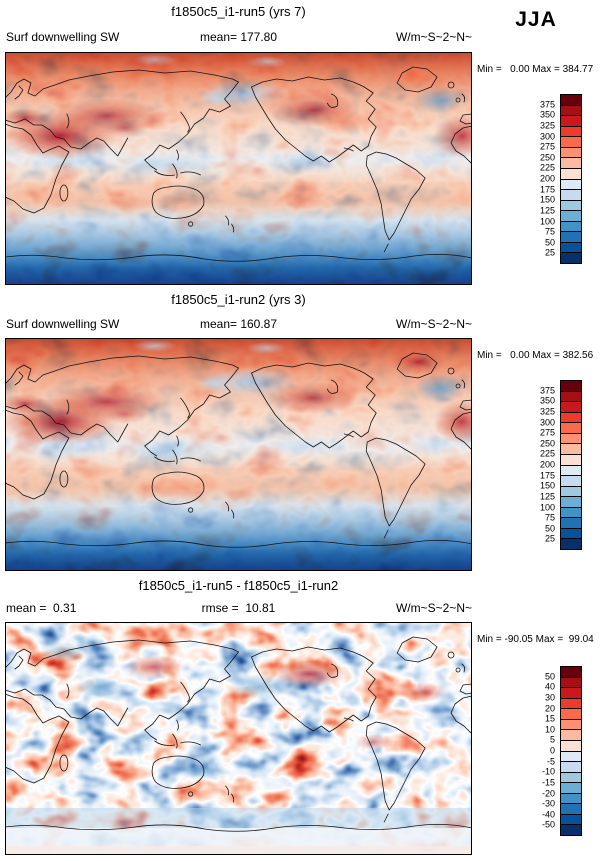  What do you see at coordinates (547, 125) in the screenshot?
I see `colorbar-tick: 325` at bounding box center [547, 125].